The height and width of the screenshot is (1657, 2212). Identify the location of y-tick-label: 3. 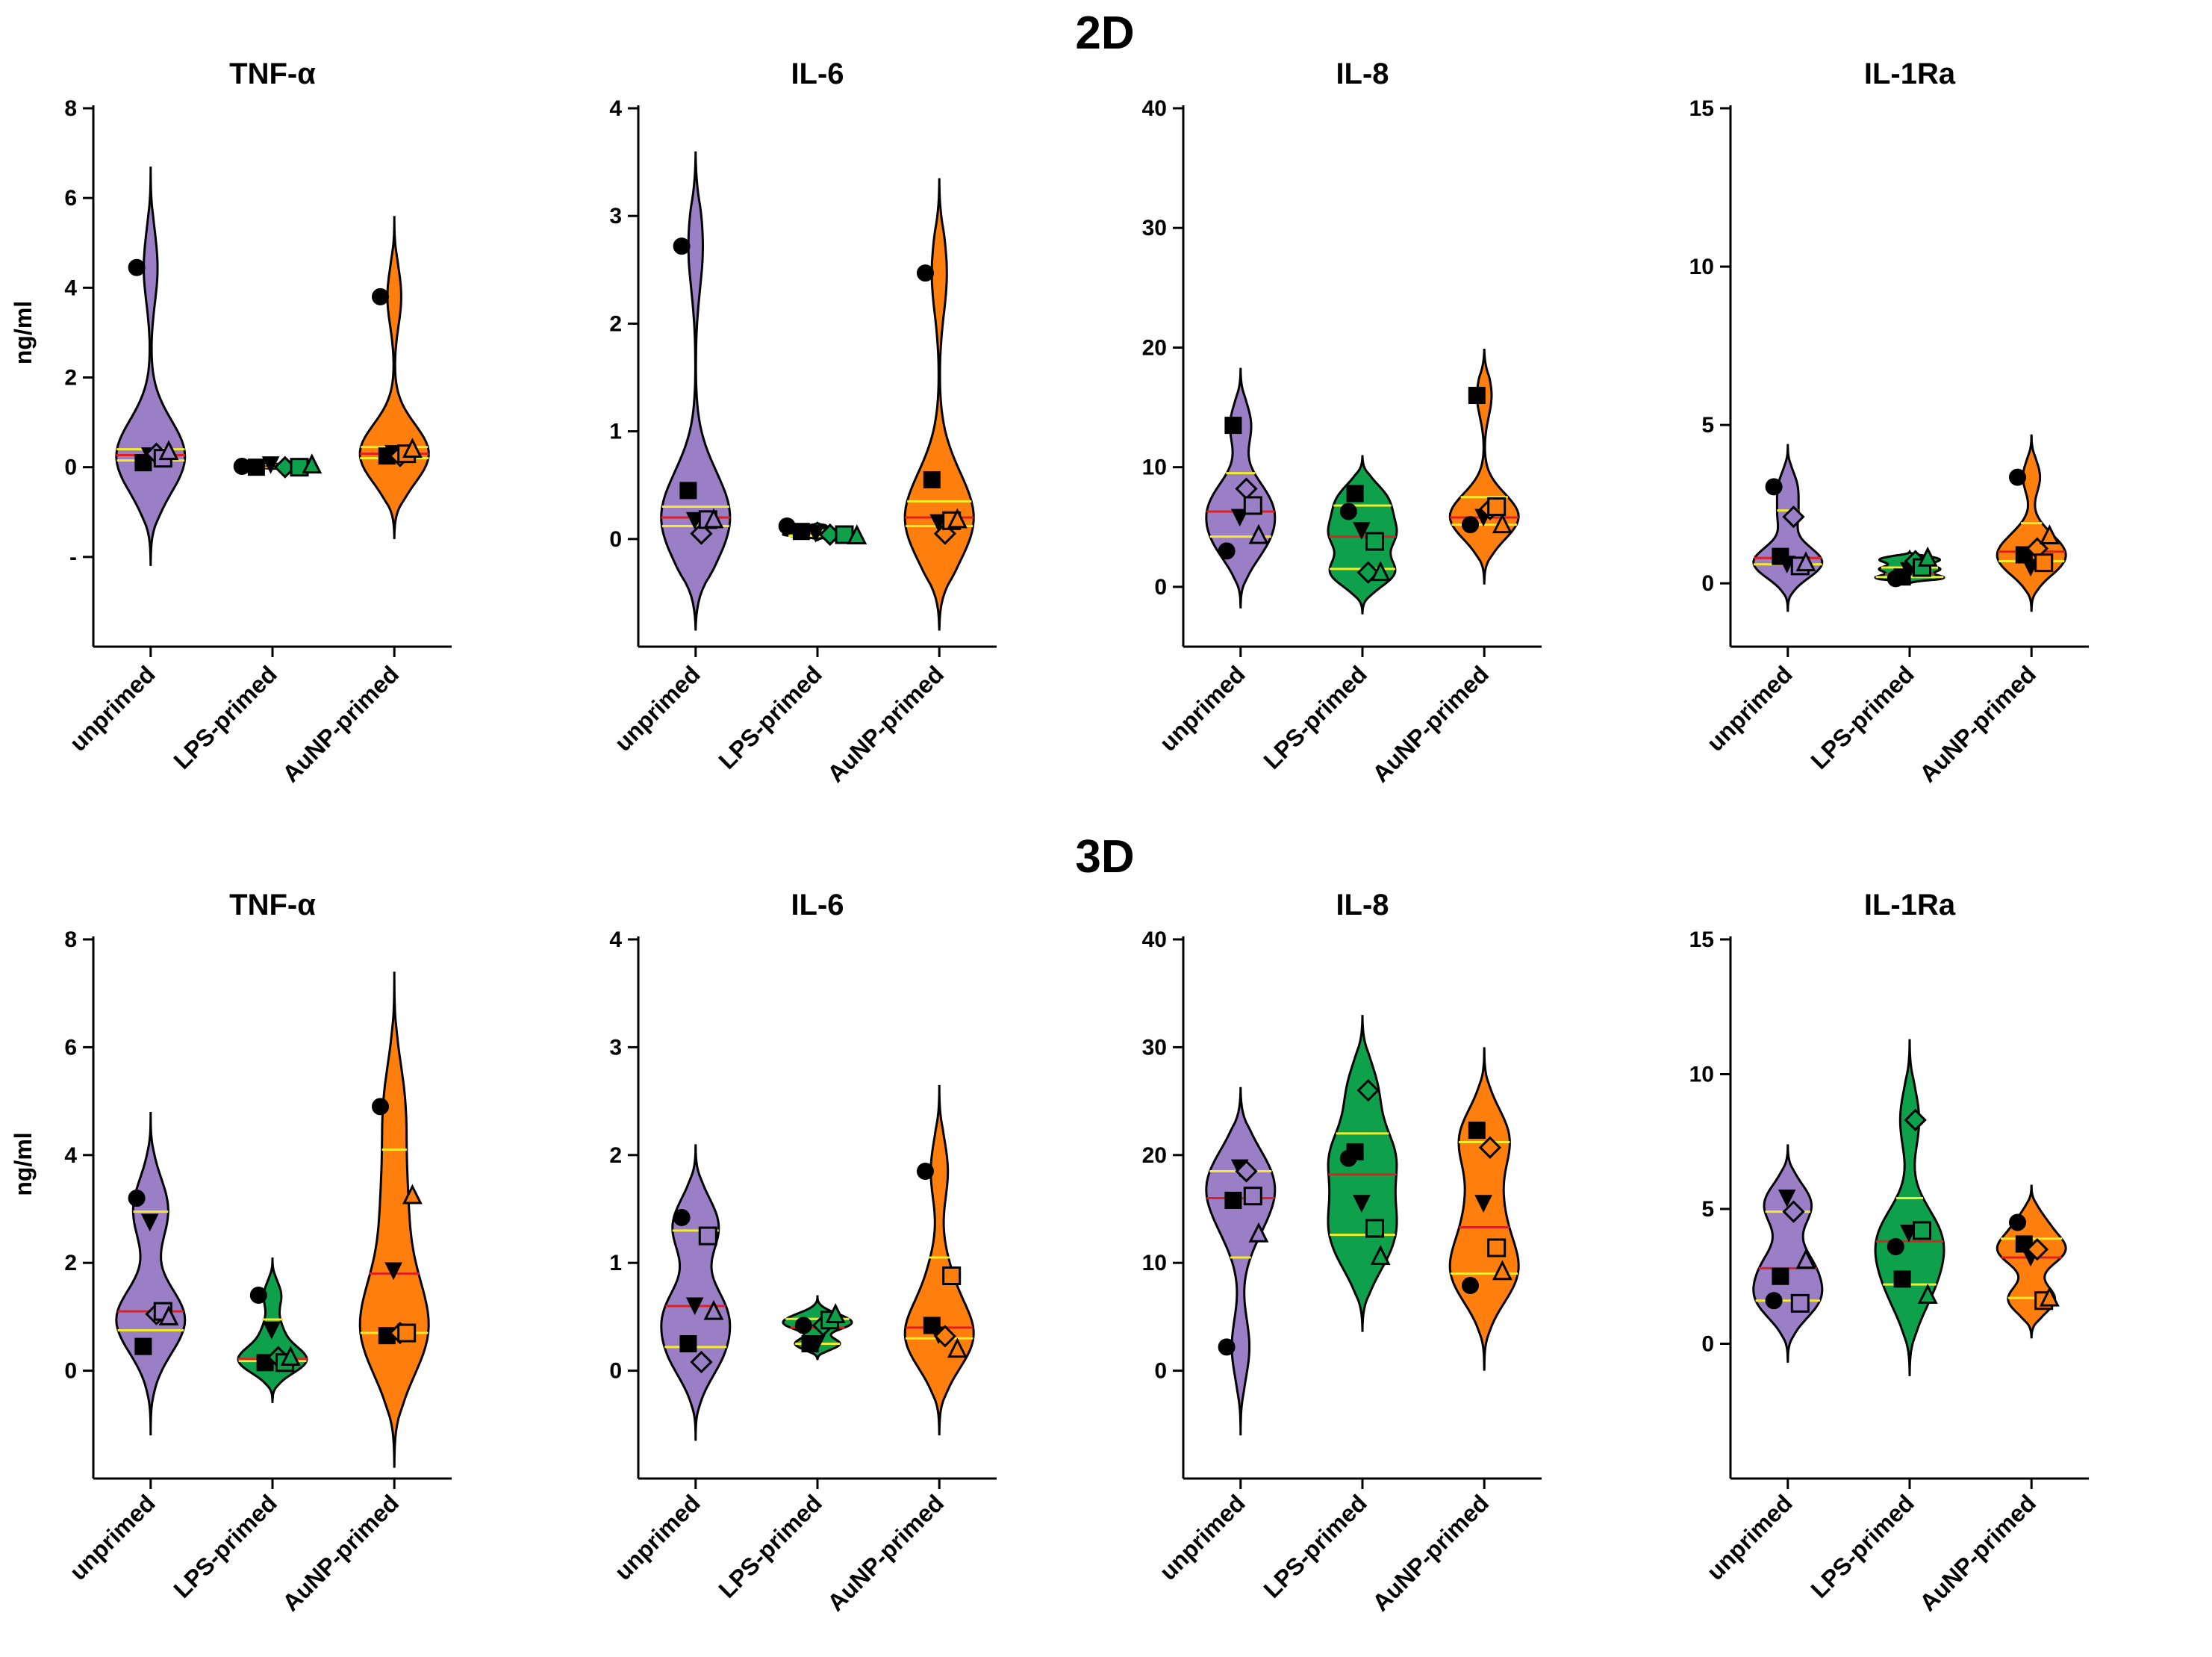
(615, 1047).